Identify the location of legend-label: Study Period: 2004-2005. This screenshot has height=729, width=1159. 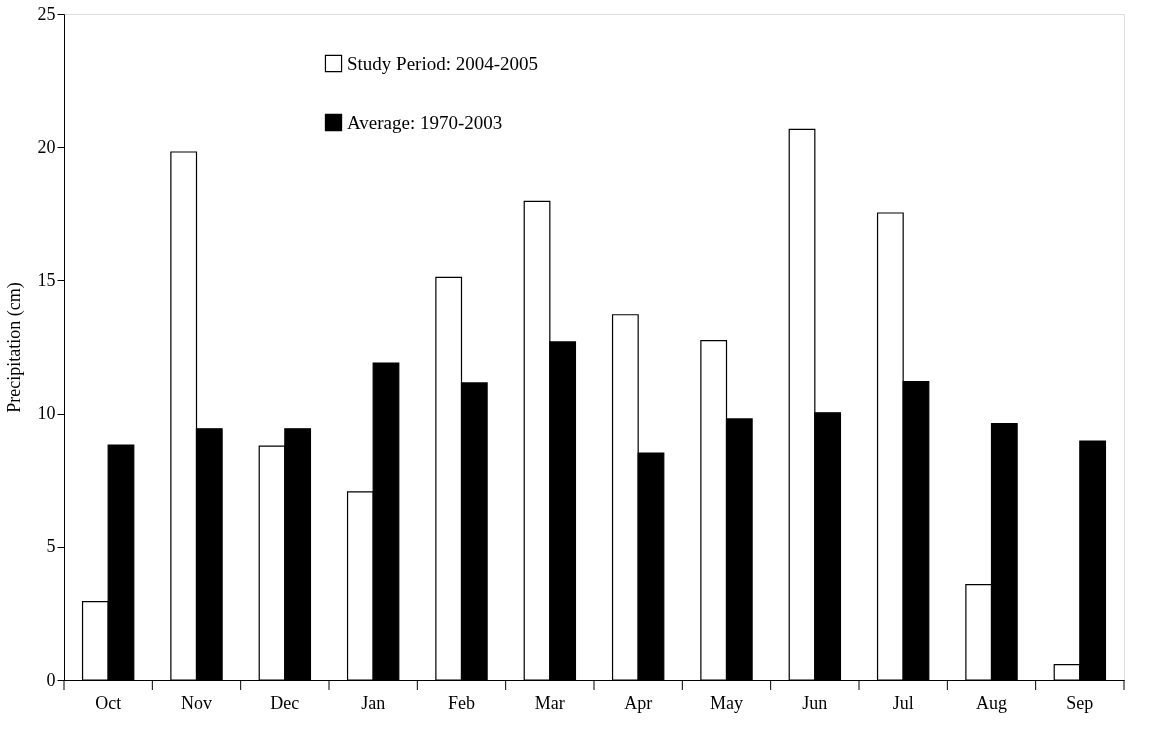
(443, 63).